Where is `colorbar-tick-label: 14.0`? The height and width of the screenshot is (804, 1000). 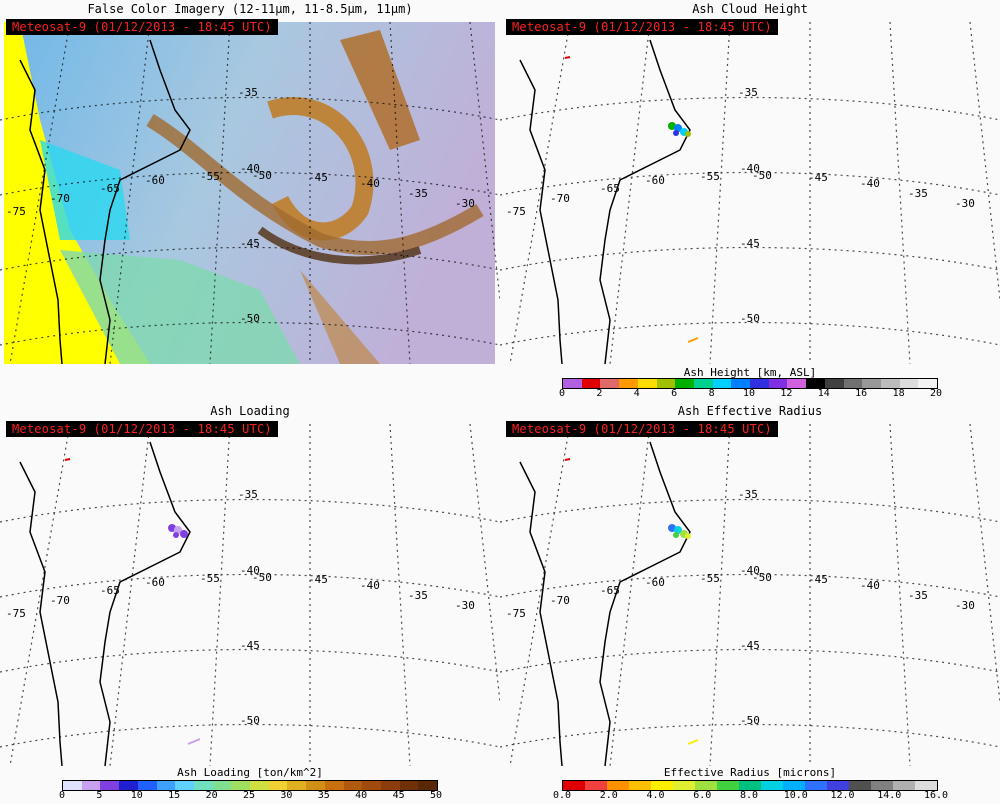
colorbar-tick-label: 14.0 is located at coordinates (889, 795).